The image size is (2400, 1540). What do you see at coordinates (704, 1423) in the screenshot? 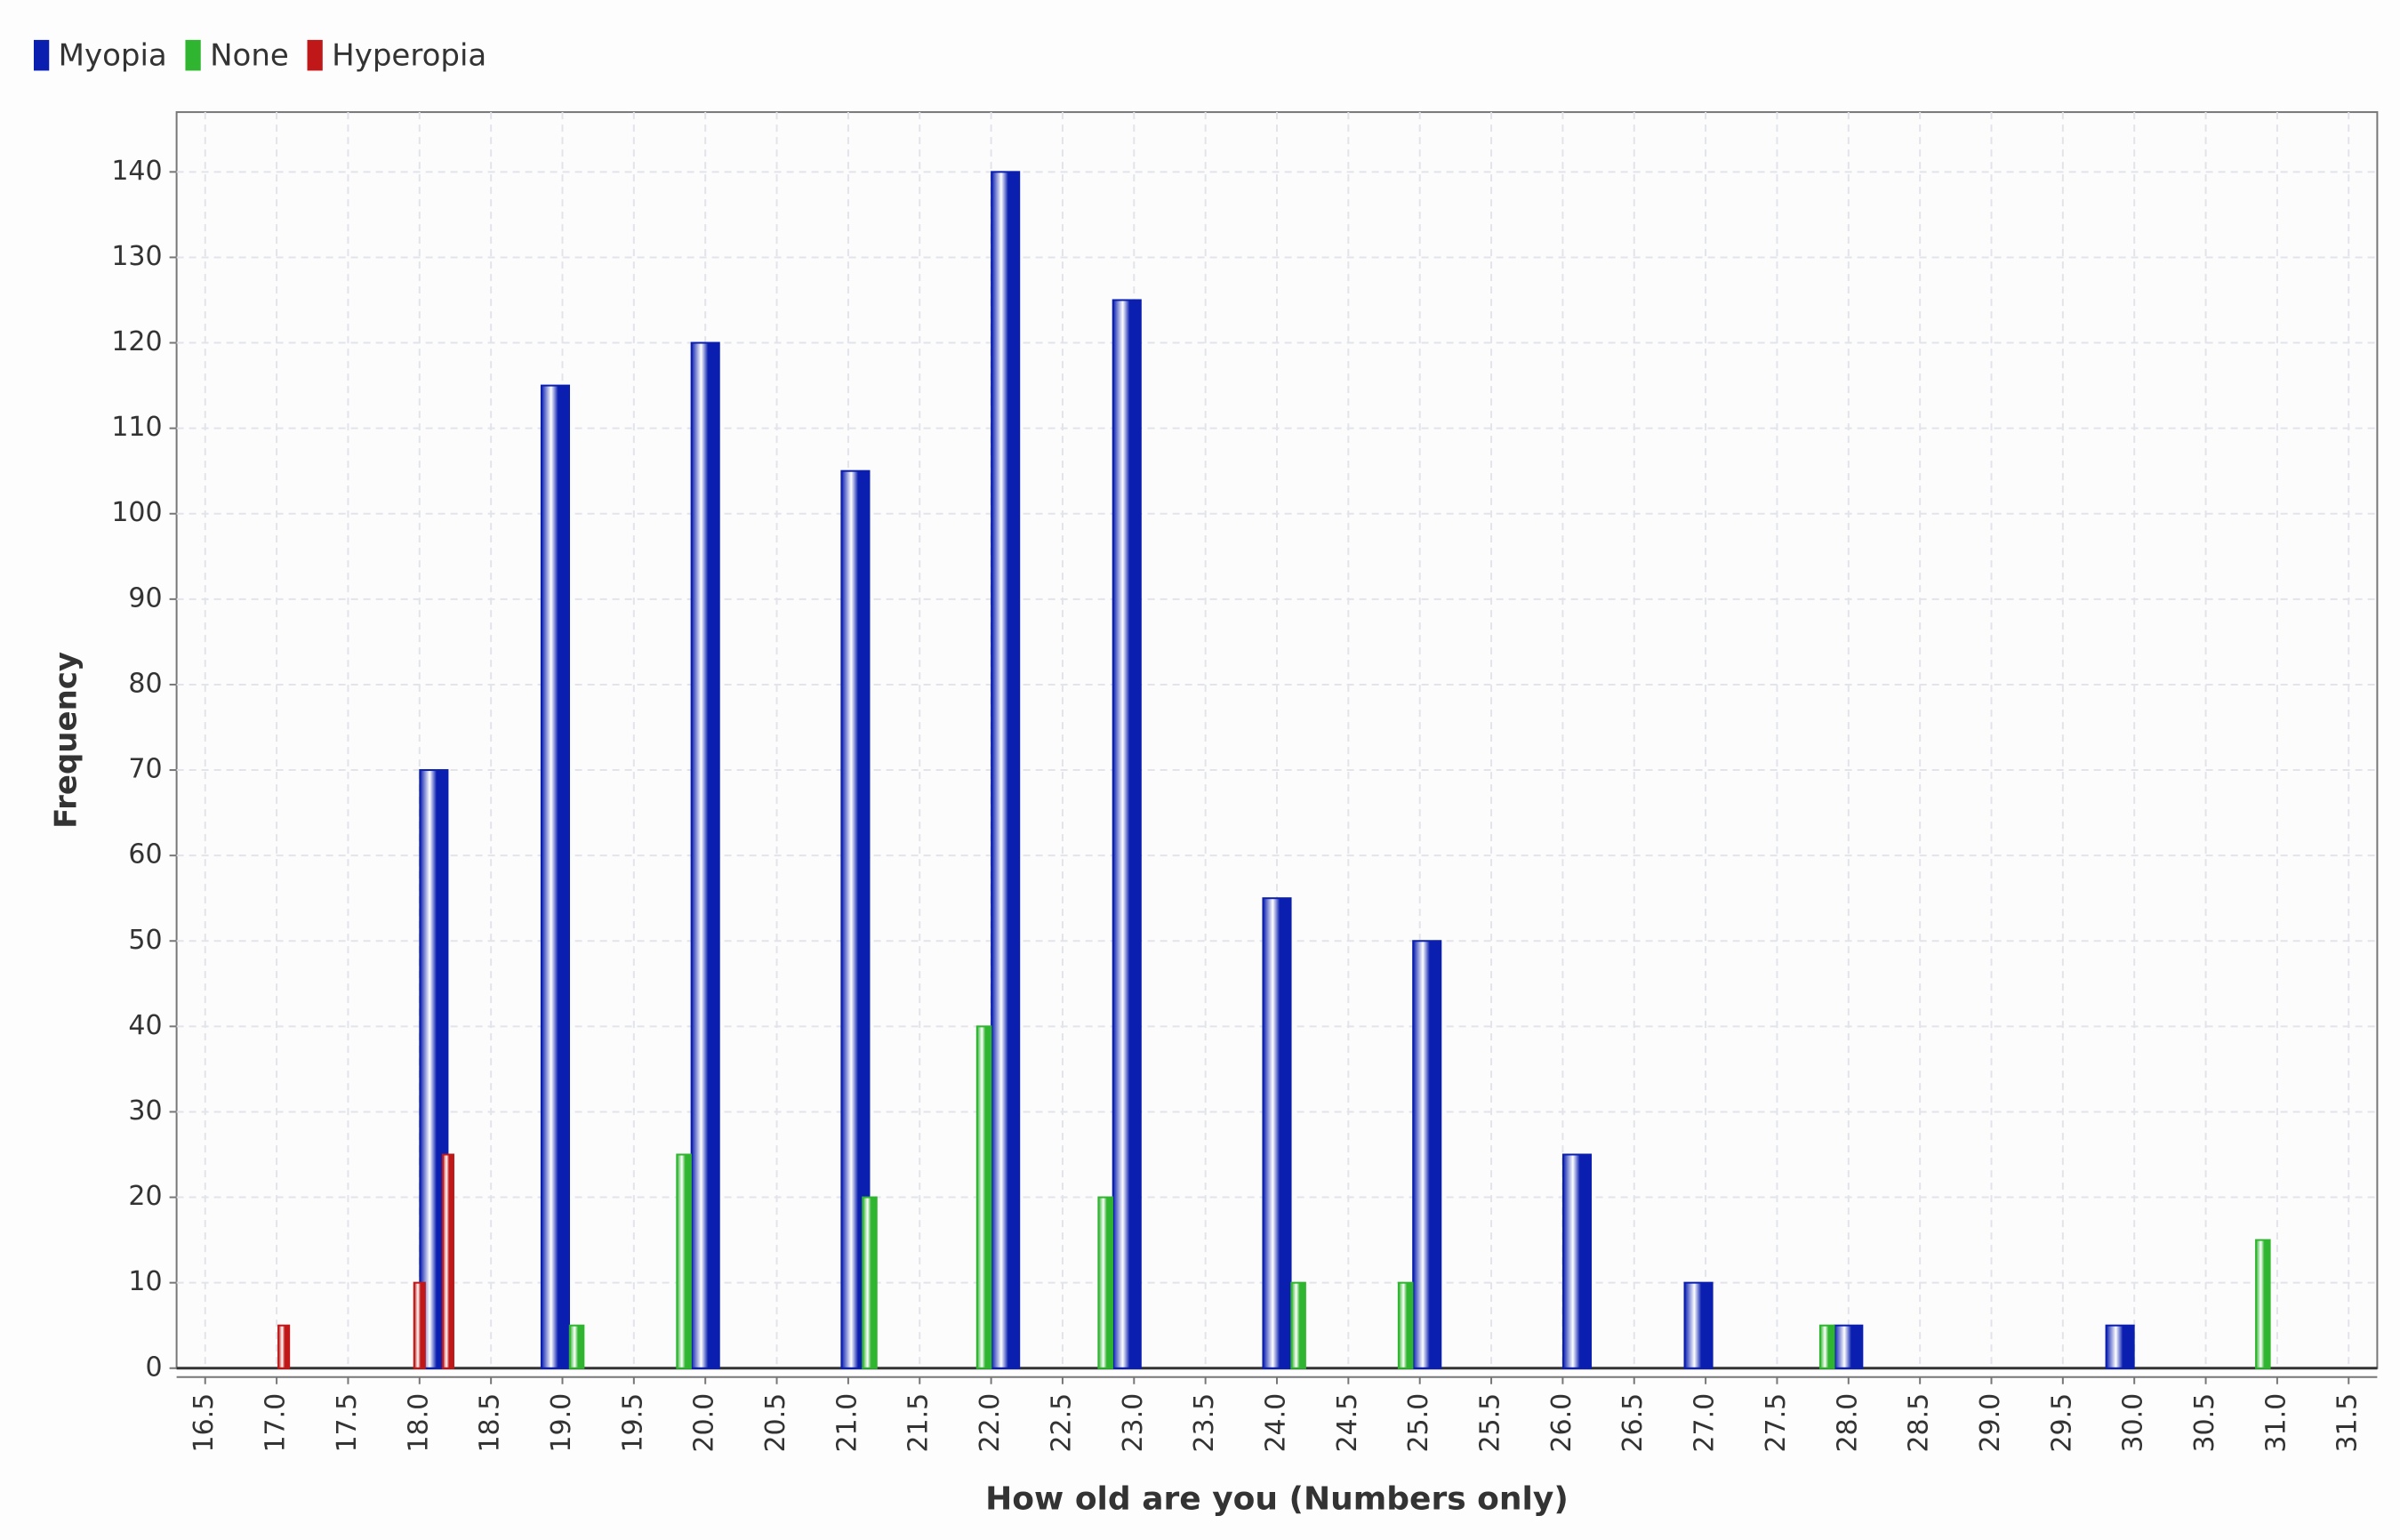
I see `x-tick-label: 20.0` at bounding box center [704, 1423].